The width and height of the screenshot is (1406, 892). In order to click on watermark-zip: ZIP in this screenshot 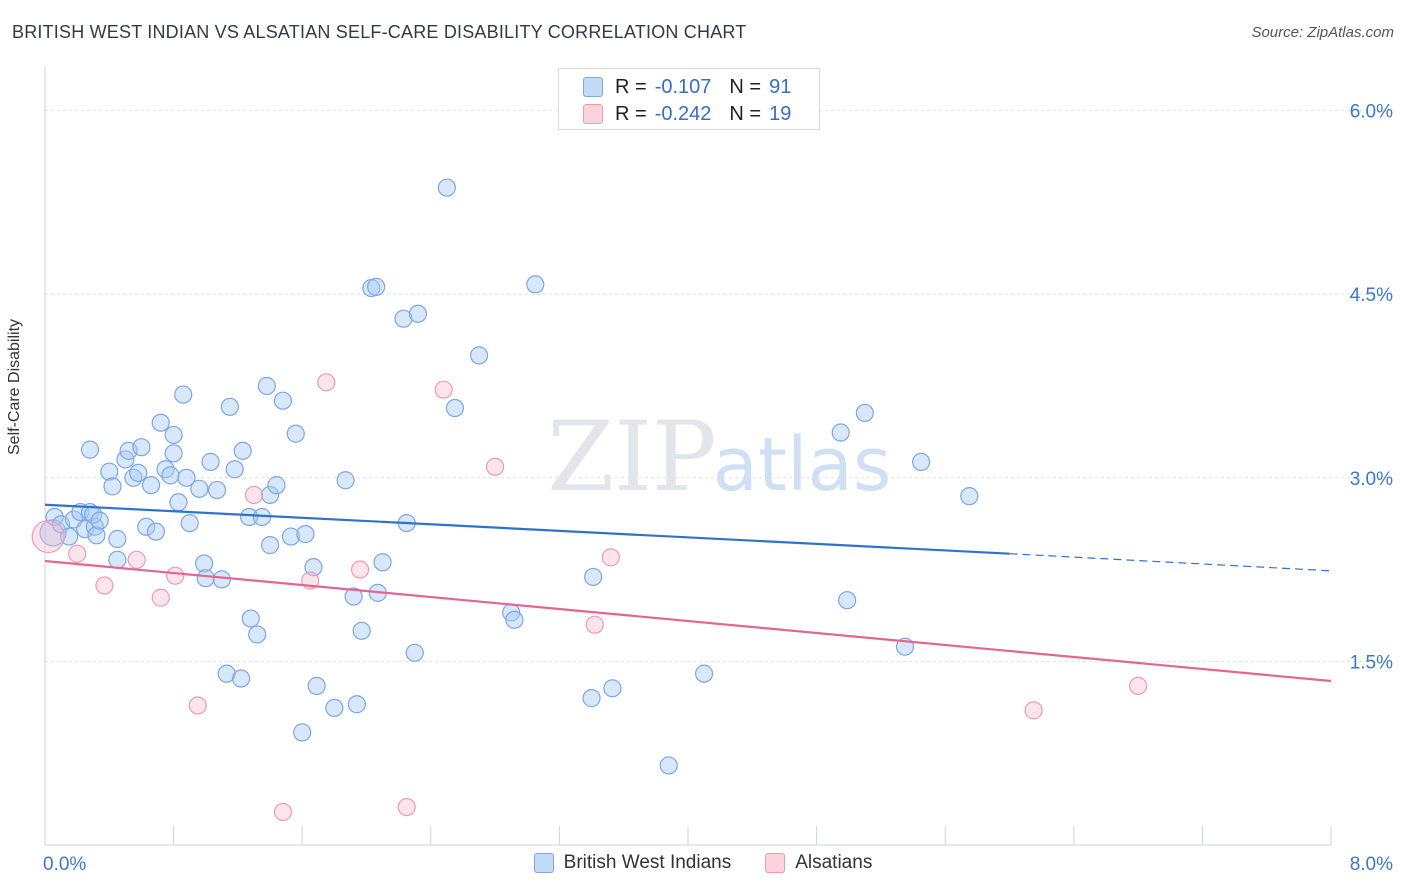, I will do `click(631, 457)`.